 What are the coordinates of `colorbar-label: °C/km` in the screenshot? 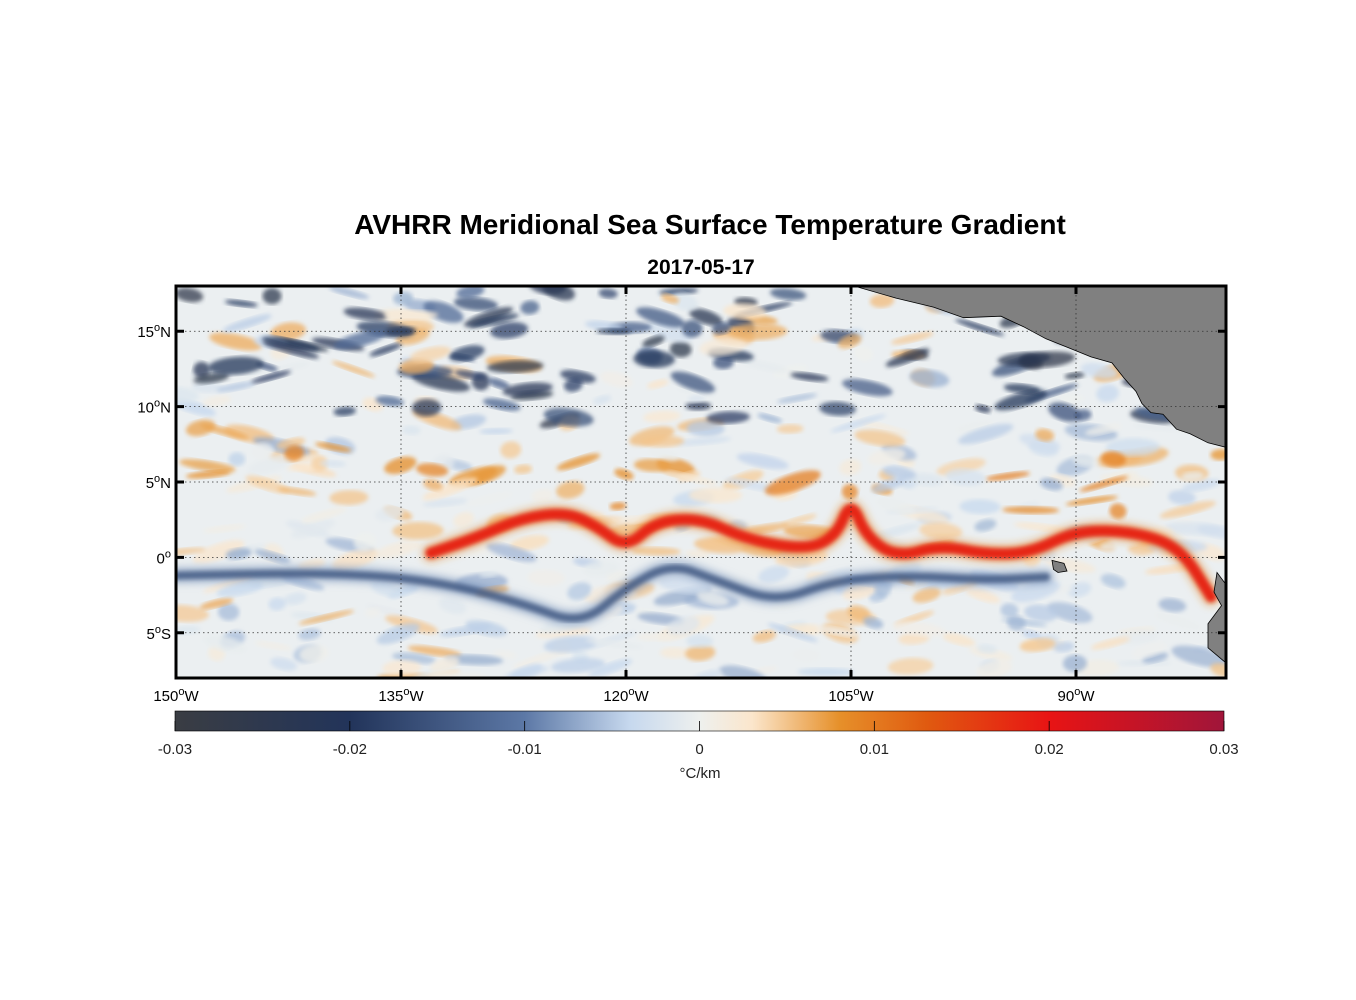 It's located at (700, 773).